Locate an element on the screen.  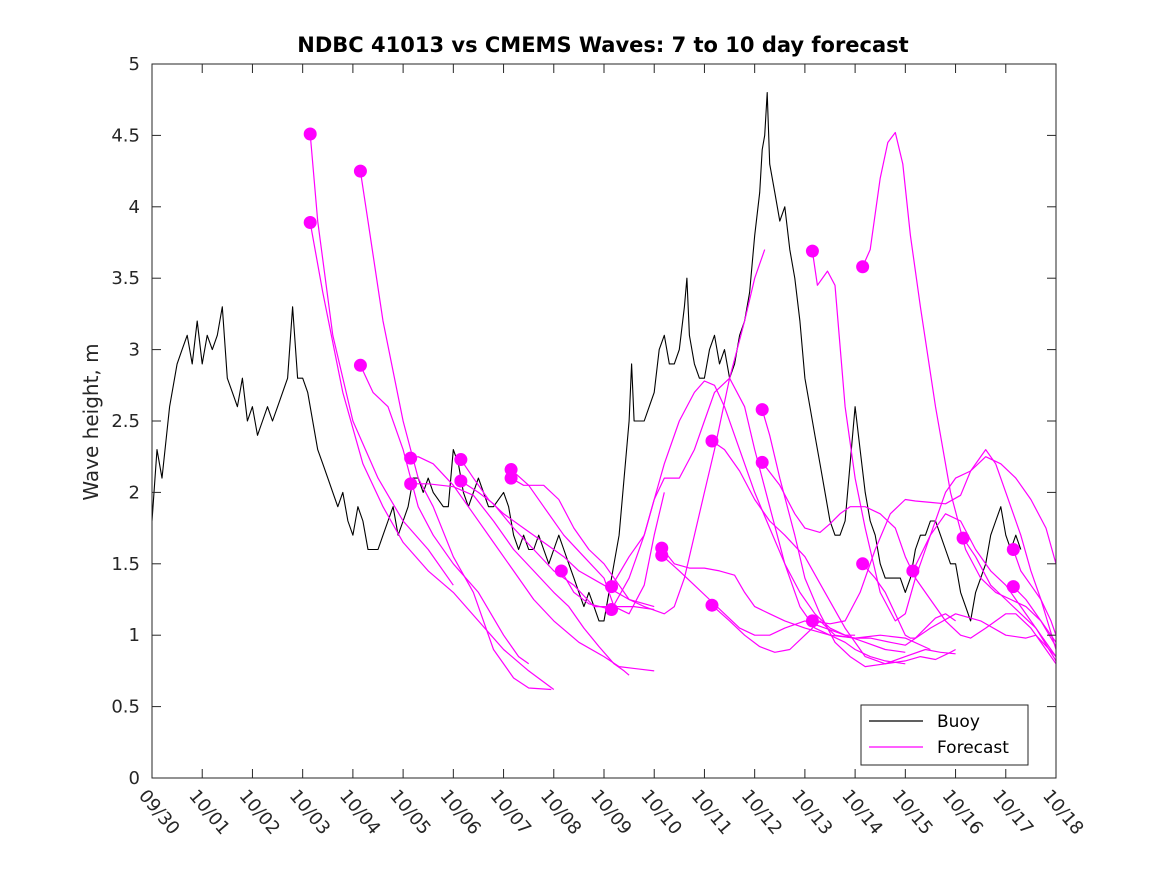
y-tick-label: 4.5 is located at coordinates (125, 135).